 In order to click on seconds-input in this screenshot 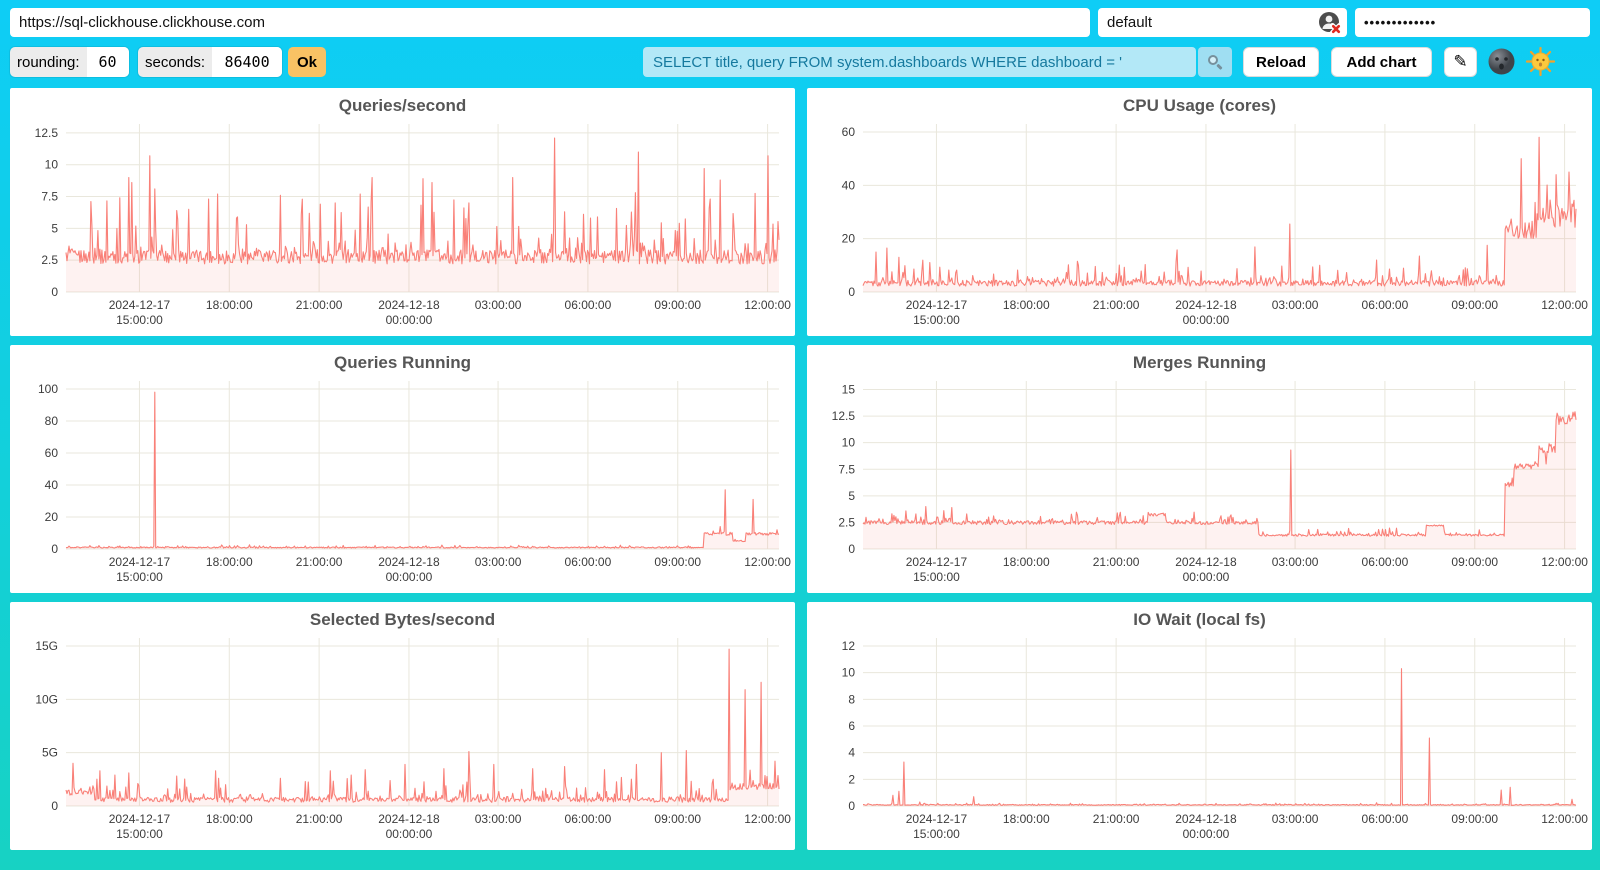, I will do `click(247, 62)`.